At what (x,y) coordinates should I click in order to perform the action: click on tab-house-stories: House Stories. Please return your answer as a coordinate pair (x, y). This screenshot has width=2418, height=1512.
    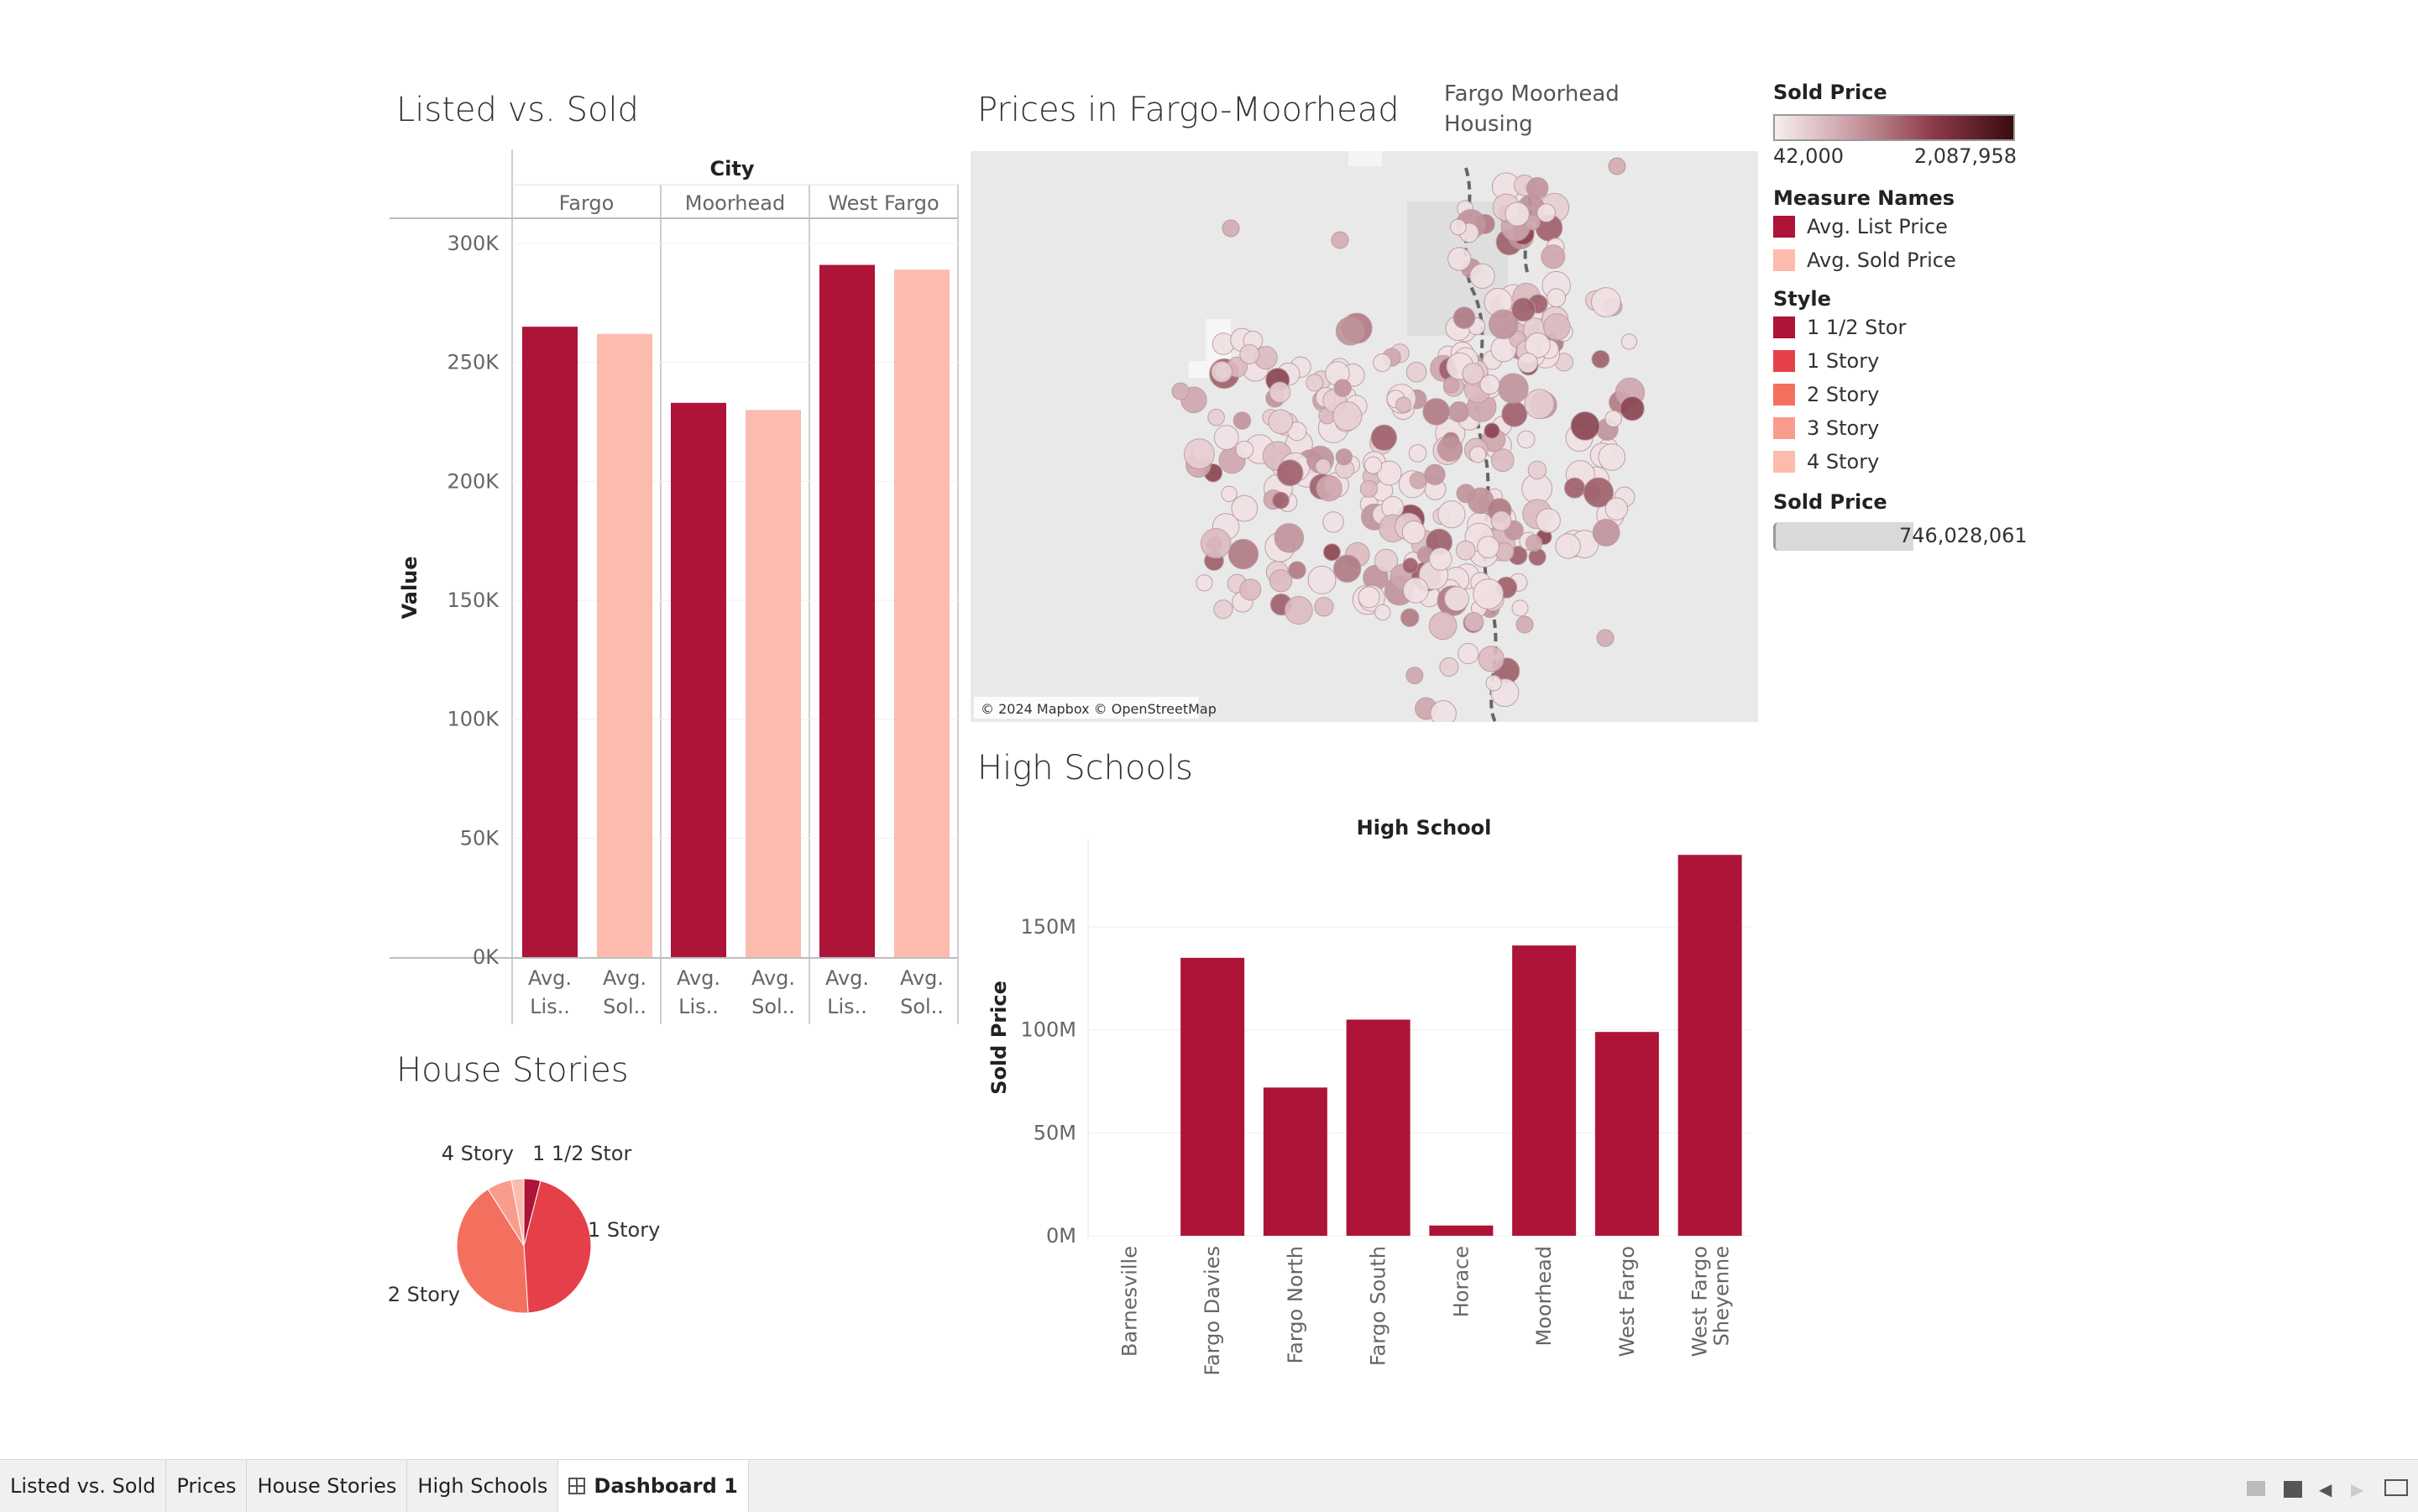
    Looking at the image, I should click on (327, 1486).